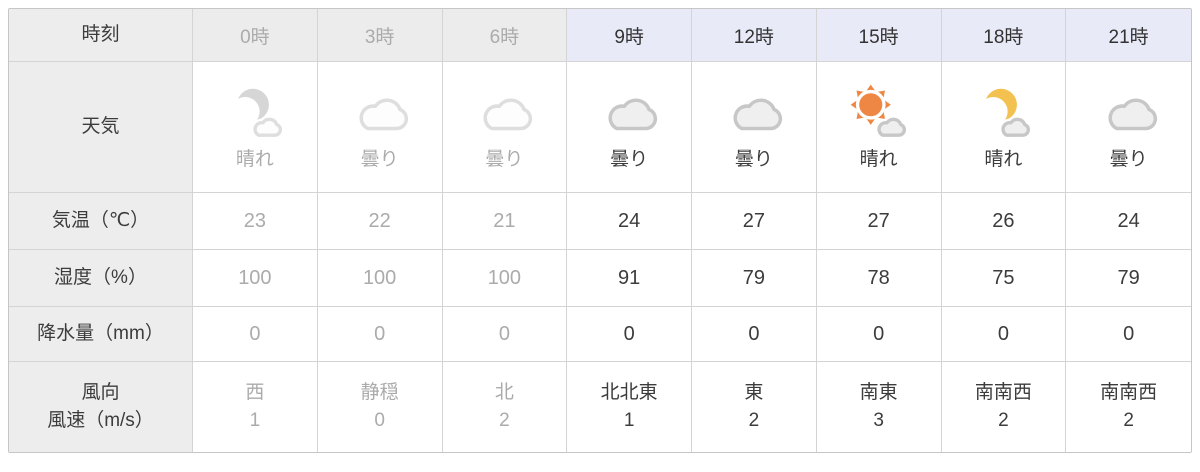 This screenshot has width=1200, height=472. What do you see at coordinates (754, 35) in the screenshot?
I see `hour-header-12: 12時` at bounding box center [754, 35].